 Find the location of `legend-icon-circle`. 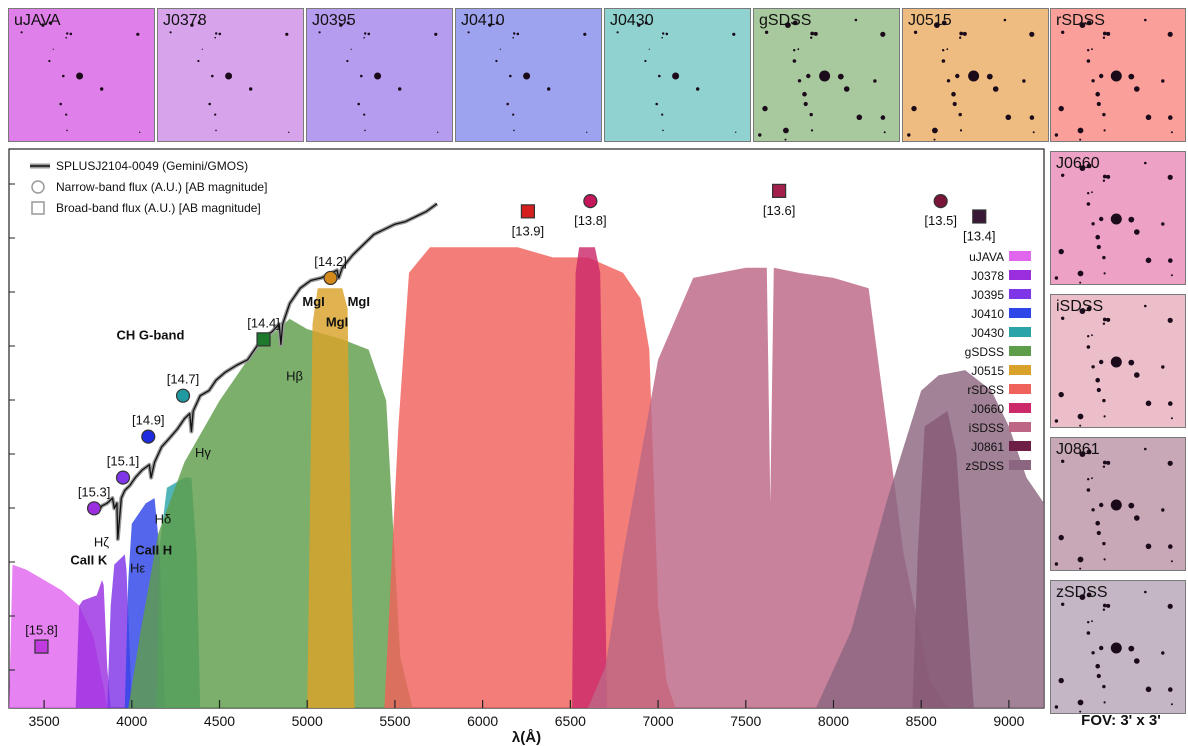

legend-icon-circle is located at coordinates (38, 187).